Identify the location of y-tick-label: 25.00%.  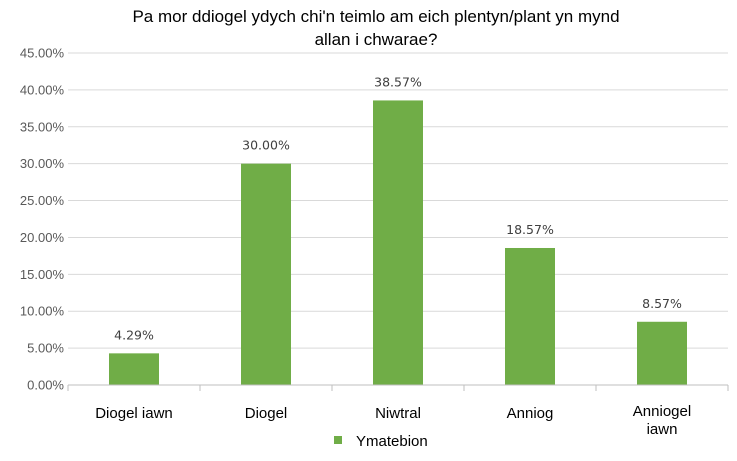
(42, 200).